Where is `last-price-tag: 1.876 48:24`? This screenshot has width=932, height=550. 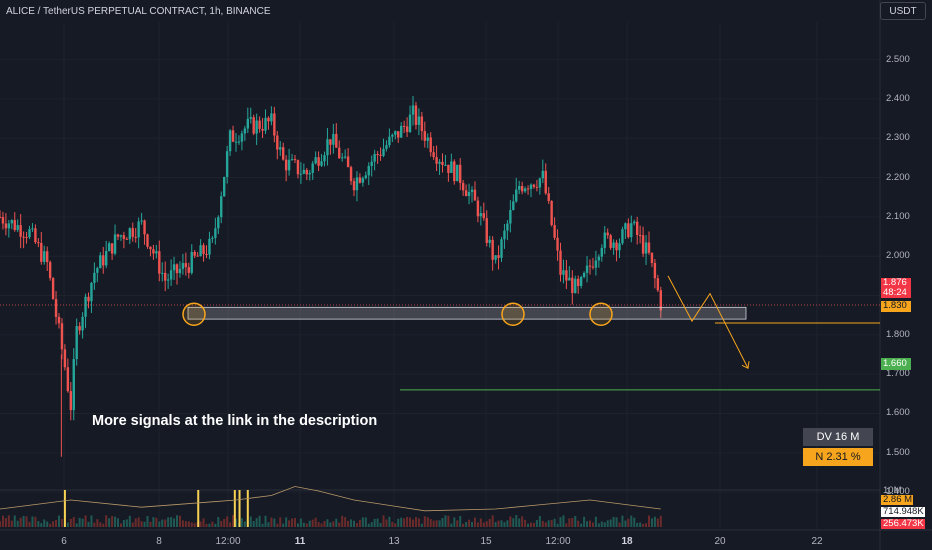 last-price-tag: 1.876 48:24 is located at coordinates (896, 288).